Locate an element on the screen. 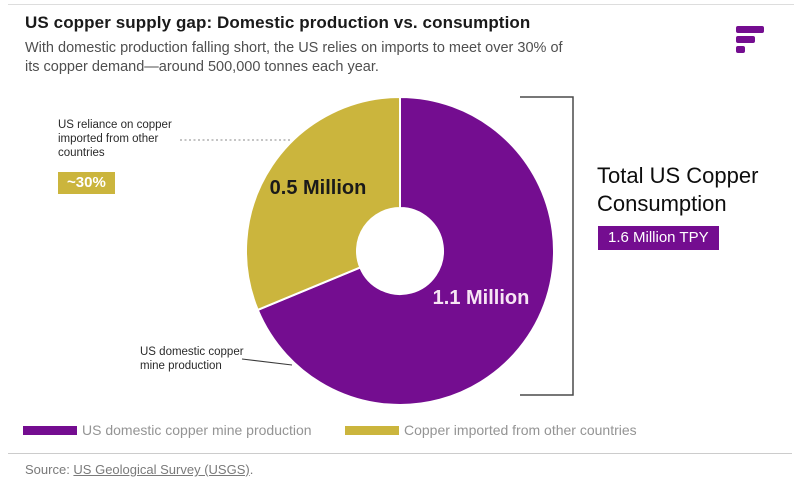 The height and width of the screenshot is (492, 800). source-suffix: . is located at coordinates (251, 469).